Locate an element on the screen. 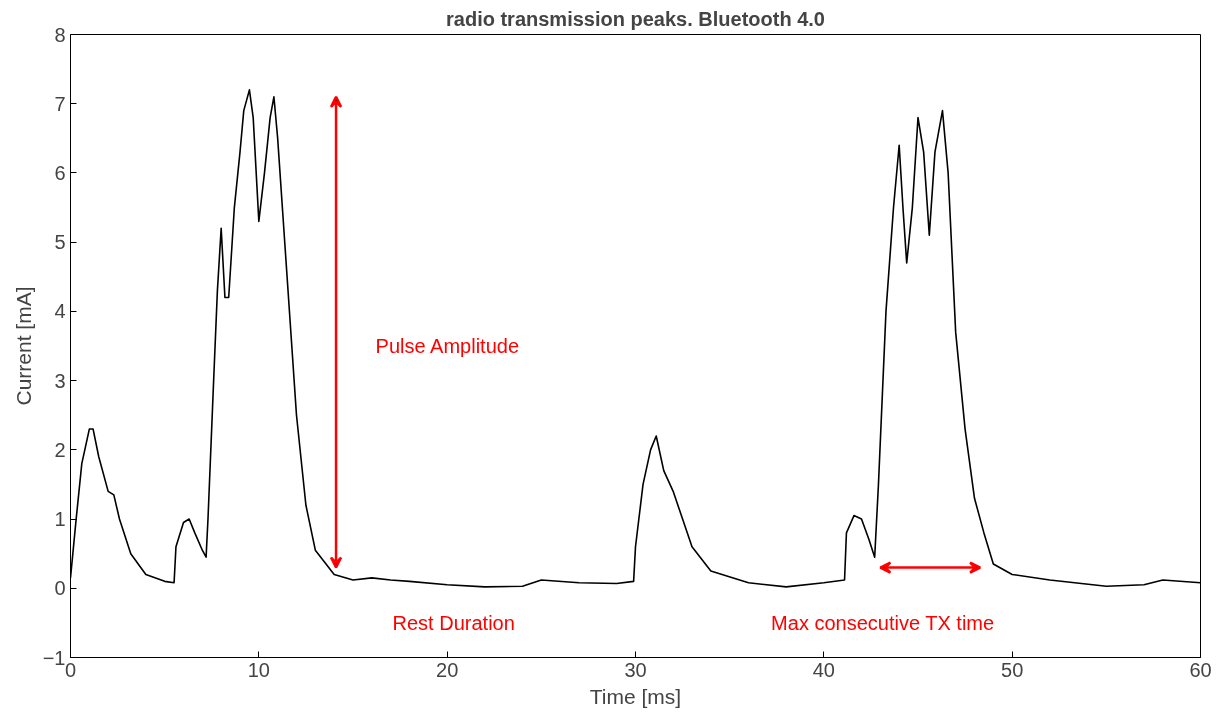 The width and height of the screenshot is (1232, 723). x-axis-title: Time [ms] is located at coordinates (635, 696).